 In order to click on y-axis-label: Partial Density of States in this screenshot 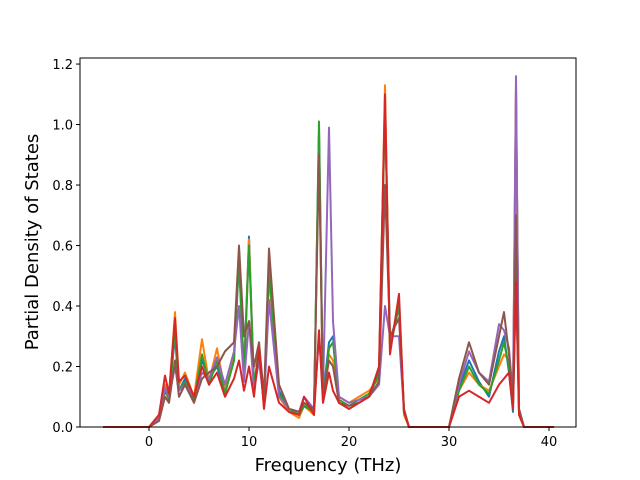, I will do `click(32, 242)`.